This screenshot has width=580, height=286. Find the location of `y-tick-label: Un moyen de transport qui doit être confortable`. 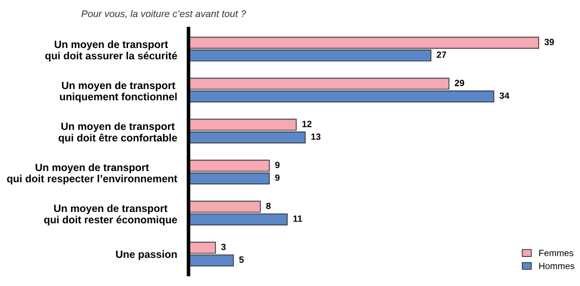

y-tick-label: Un moyen de transport qui doit être confortable is located at coordinates (118, 133).